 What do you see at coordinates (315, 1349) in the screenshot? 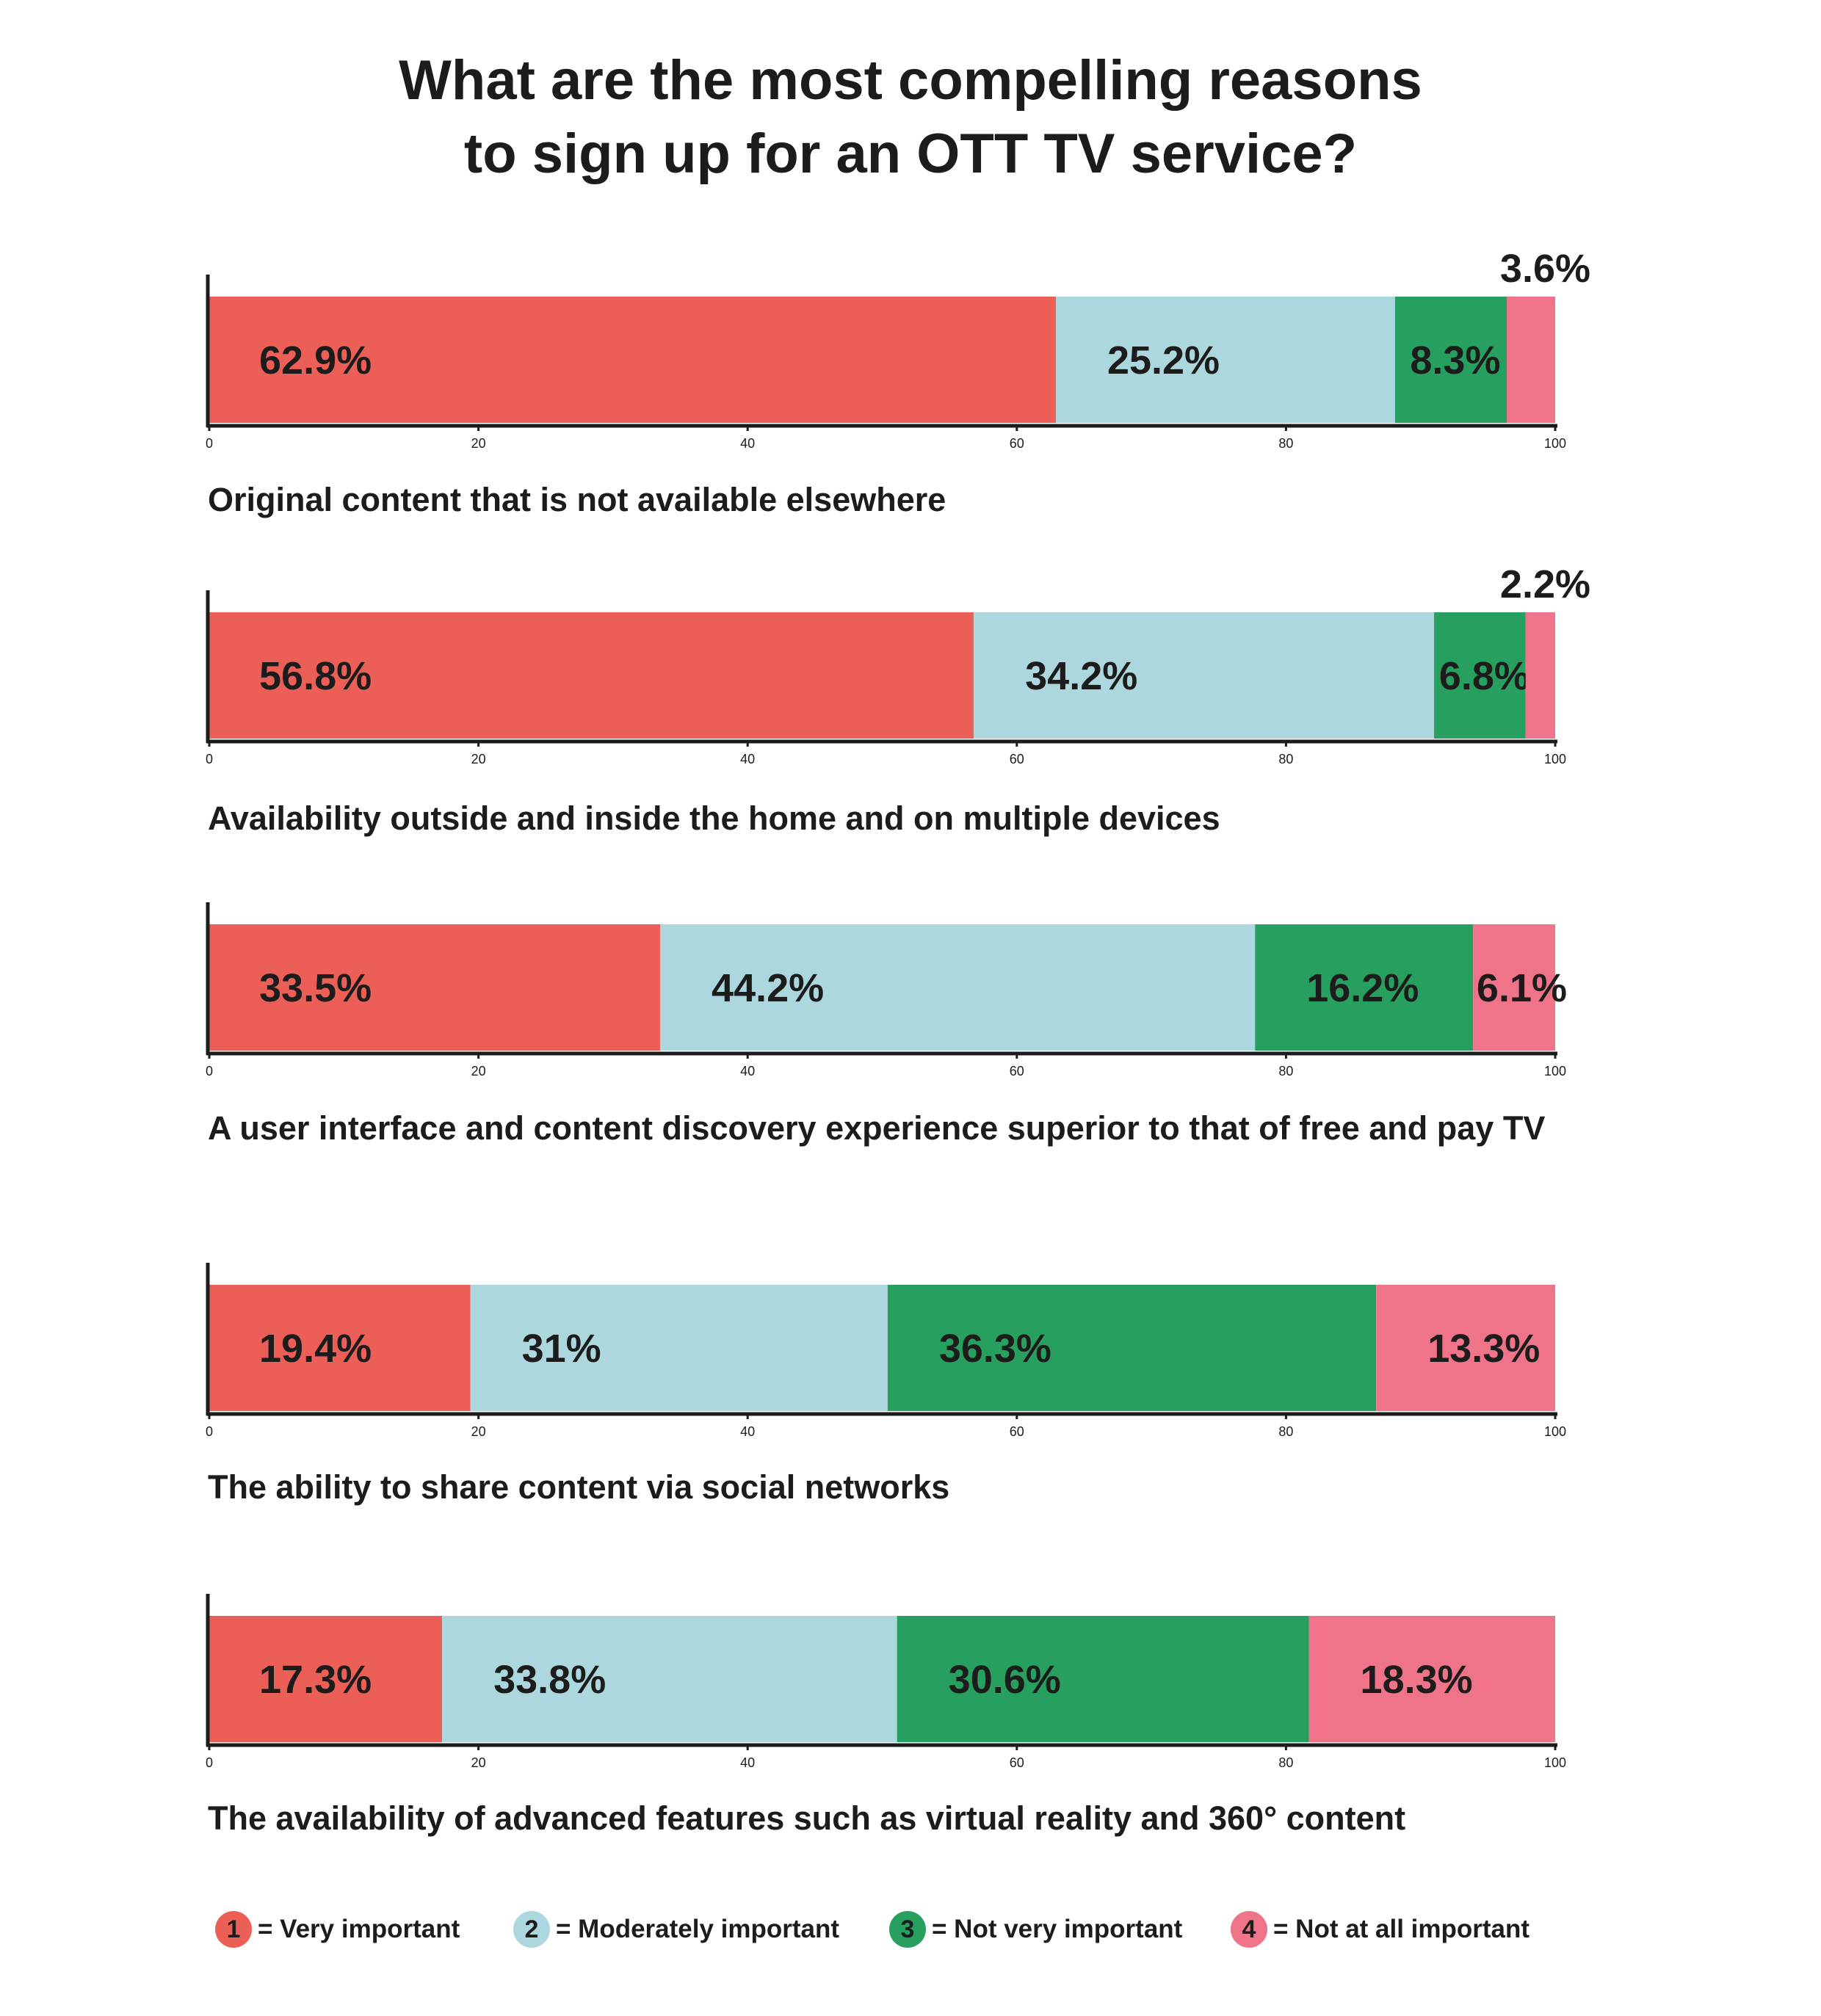
I see `data-label-very-important: 19.4%` at bounding box center [315, 1349].